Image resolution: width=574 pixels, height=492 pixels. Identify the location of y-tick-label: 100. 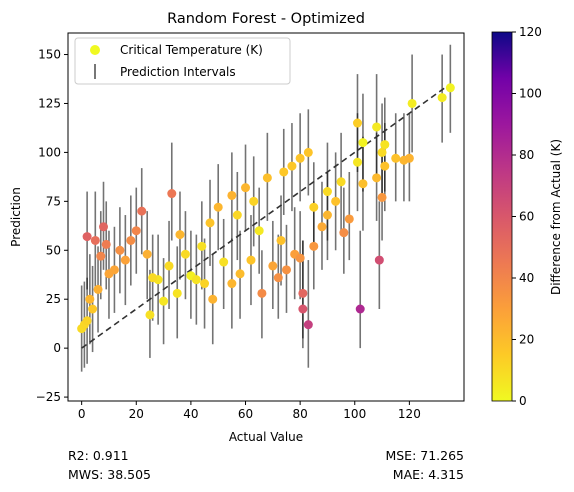
(49, 152).